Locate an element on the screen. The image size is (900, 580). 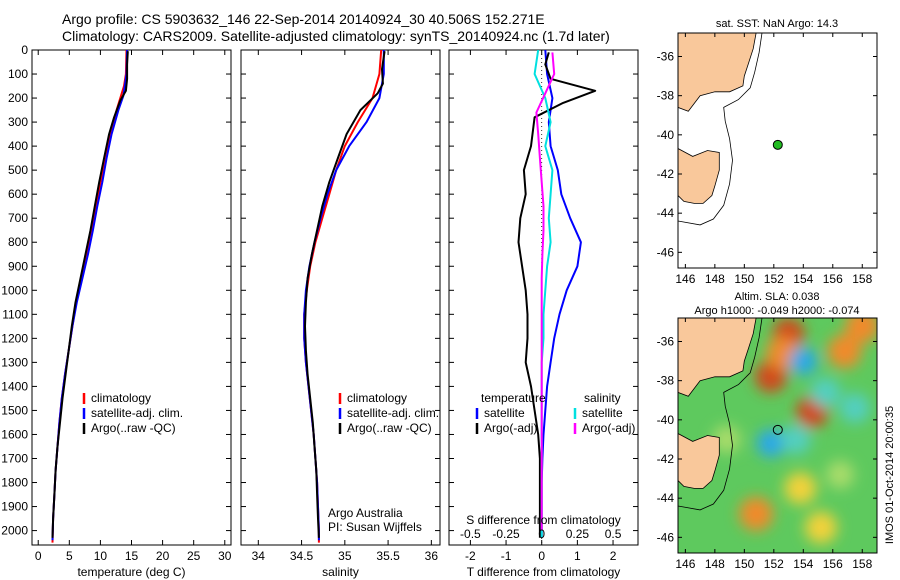
timestamp-note: IMOS 01-Oct-2014 20:00:35 is located at coordinates (890, 475).